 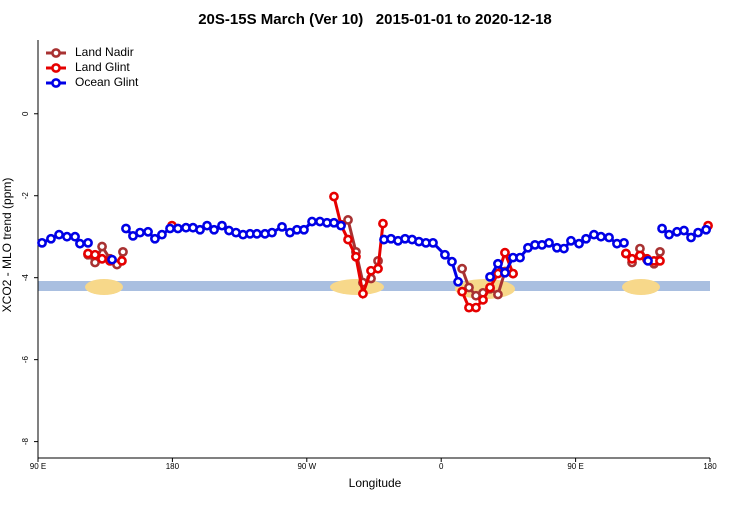 I want to click on legend-label: Land Glint, so click(x=102, y=67).